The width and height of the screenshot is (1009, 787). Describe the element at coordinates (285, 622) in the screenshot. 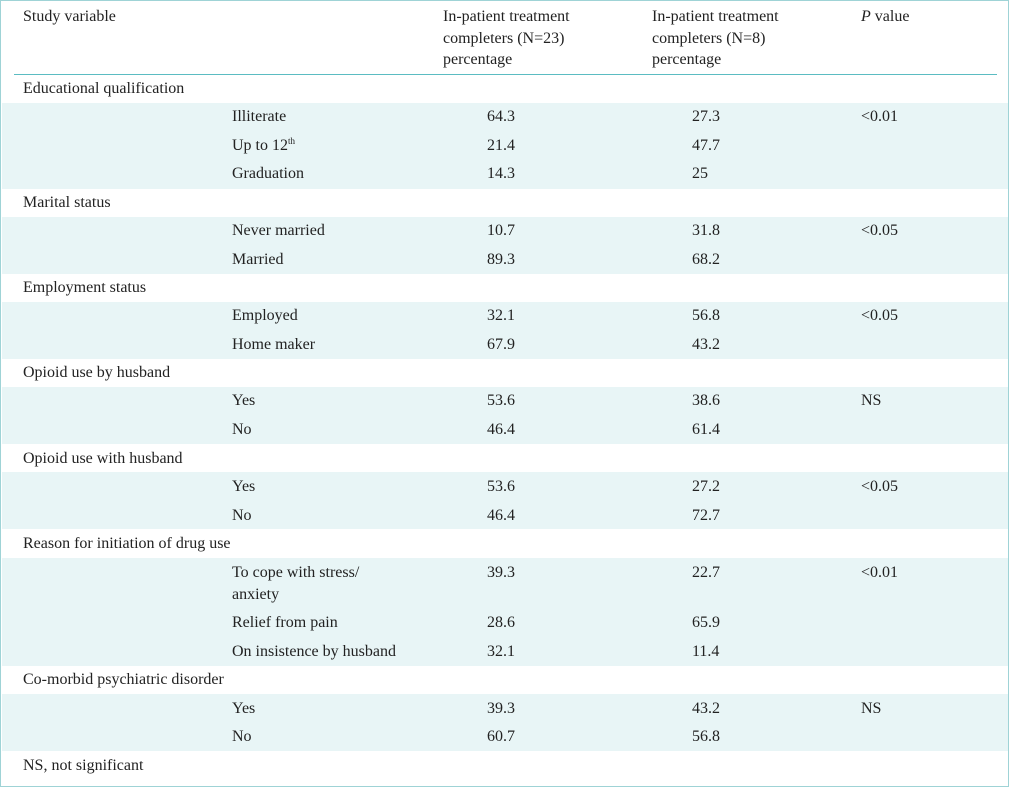

I see `row-label: Relief from pain` at that location.